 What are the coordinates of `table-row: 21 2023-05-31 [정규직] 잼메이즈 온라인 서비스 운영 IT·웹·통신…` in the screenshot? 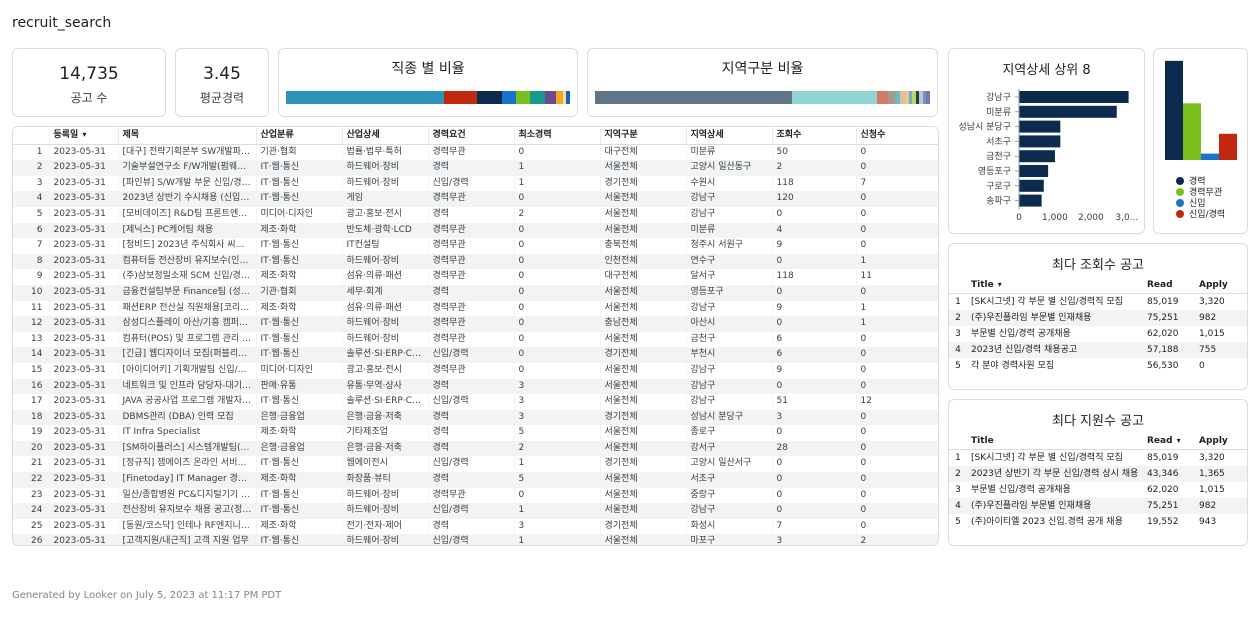 It's located at (475, 464).